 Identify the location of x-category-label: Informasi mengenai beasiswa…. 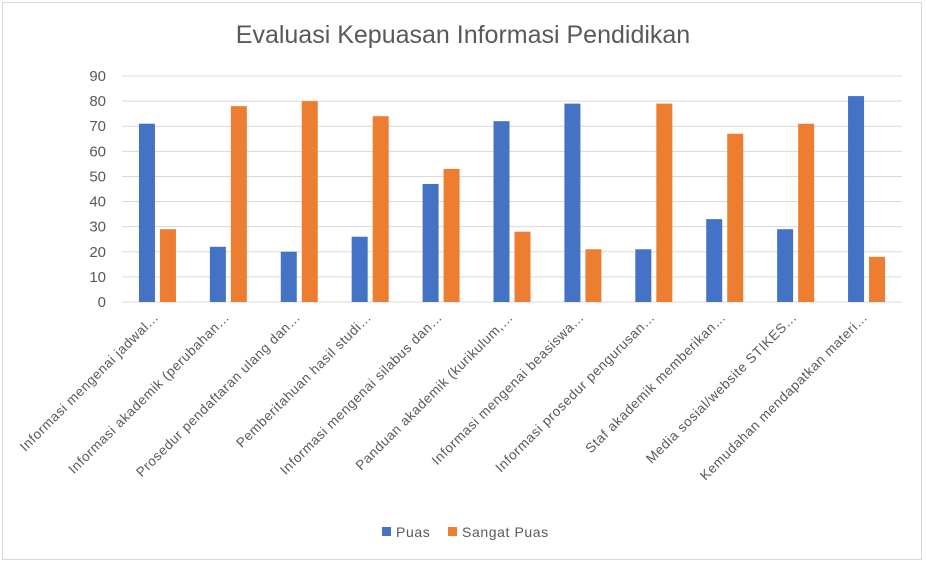
(508, 389).